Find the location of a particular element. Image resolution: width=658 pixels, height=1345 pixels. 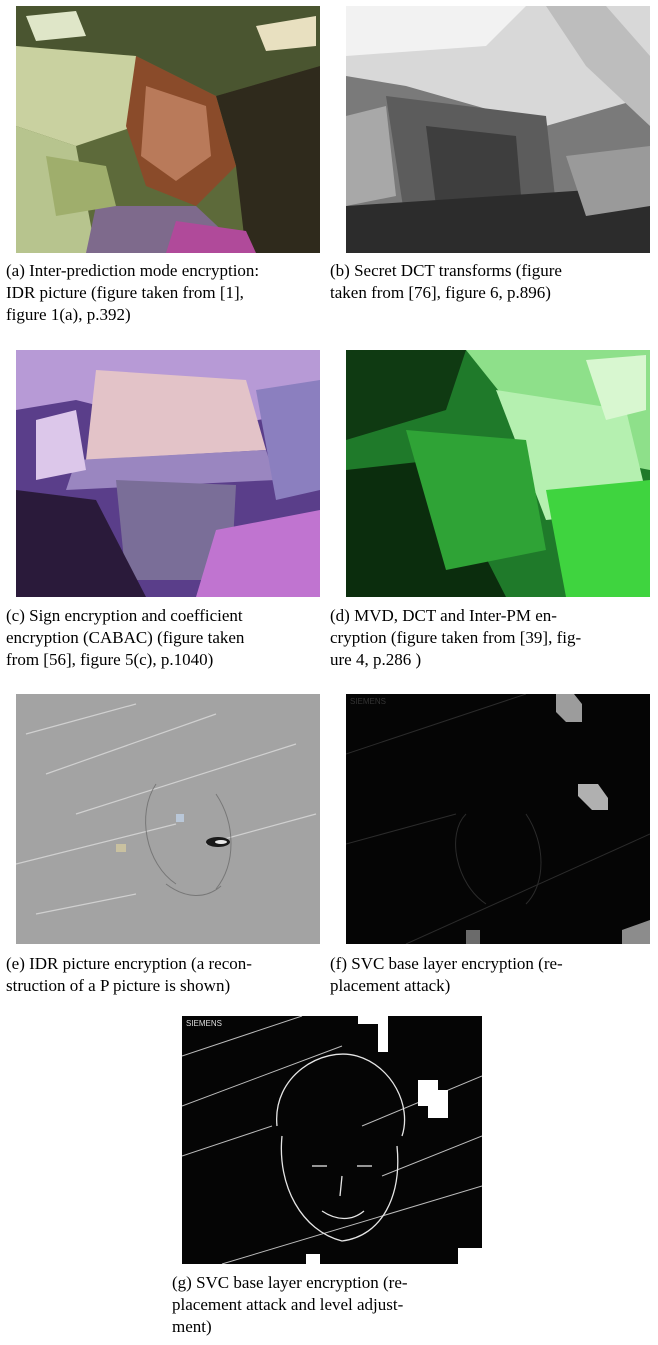

sign-encryption-cabac-image is located at coordinates (168, 473).